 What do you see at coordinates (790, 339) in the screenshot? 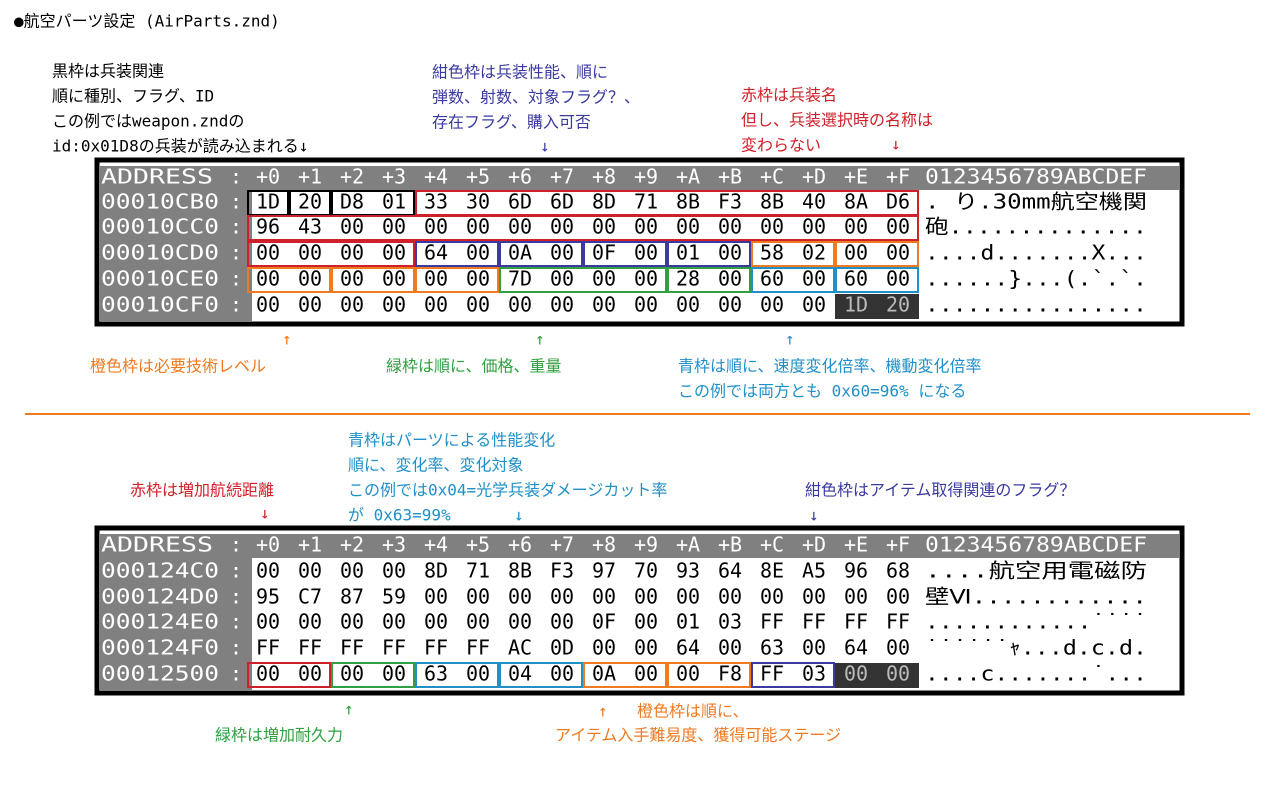
I see `annotation: ↑` at bounding box center [790, 339].